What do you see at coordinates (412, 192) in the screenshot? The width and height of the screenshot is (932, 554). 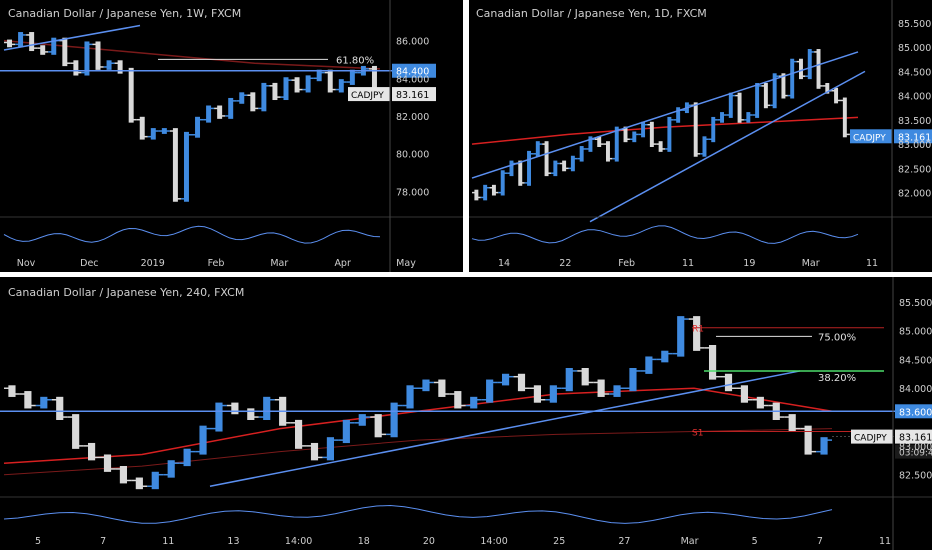 I see `weekly-price-tick: 78.000` at bounding box center [412, 192].